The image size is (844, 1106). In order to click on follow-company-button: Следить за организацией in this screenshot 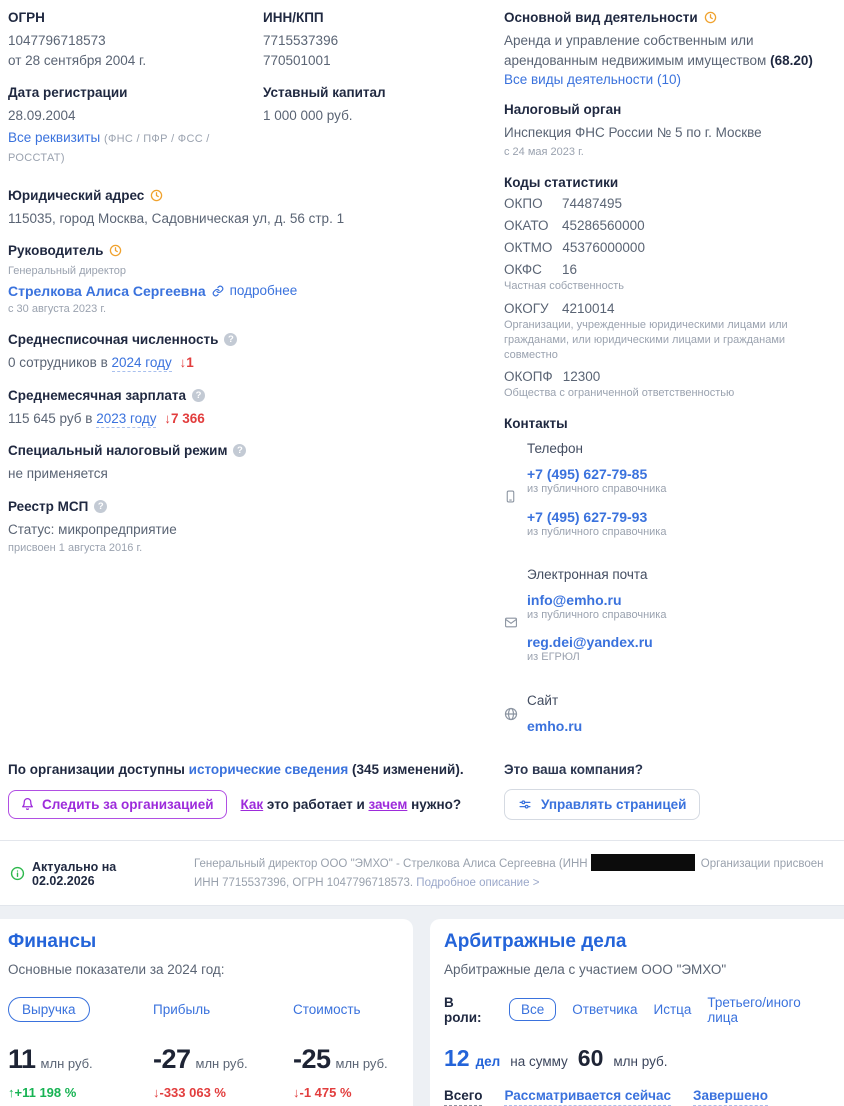, I will do `click(117, 804)`.